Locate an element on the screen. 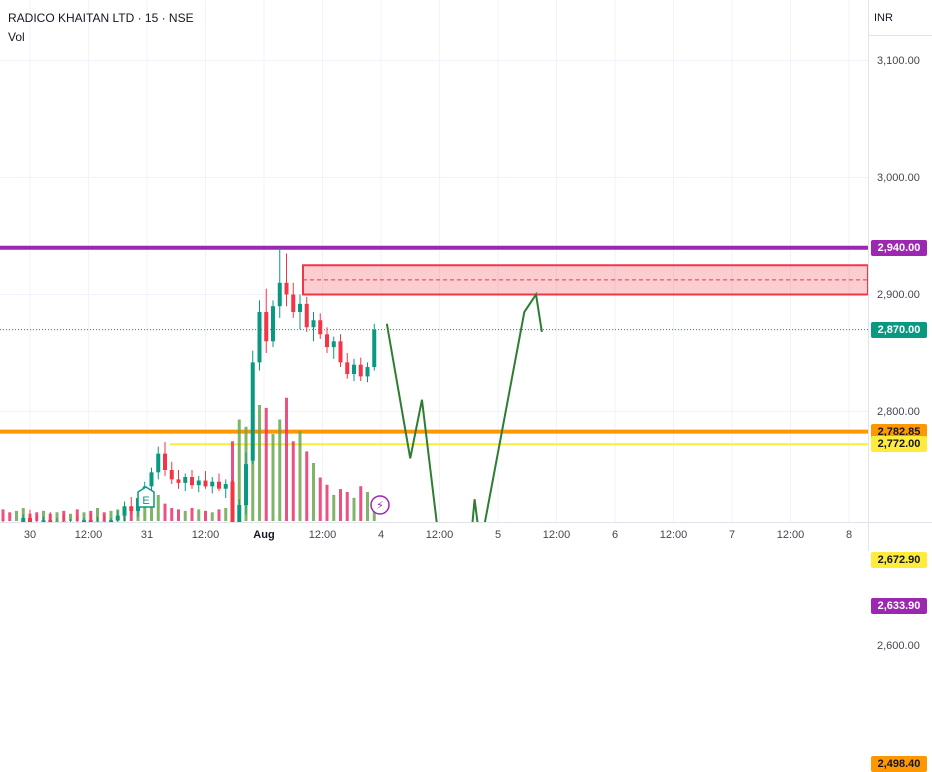  time-tick-4: Aug is located at coordinates (264, 535).